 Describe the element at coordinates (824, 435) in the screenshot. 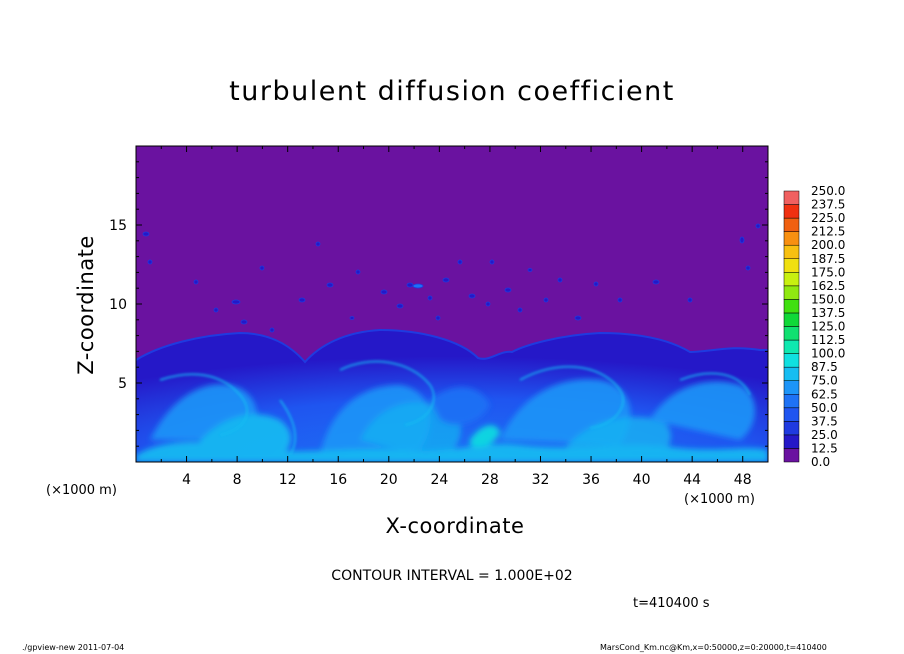

I see `colorbar-label: 25.0` at that location.